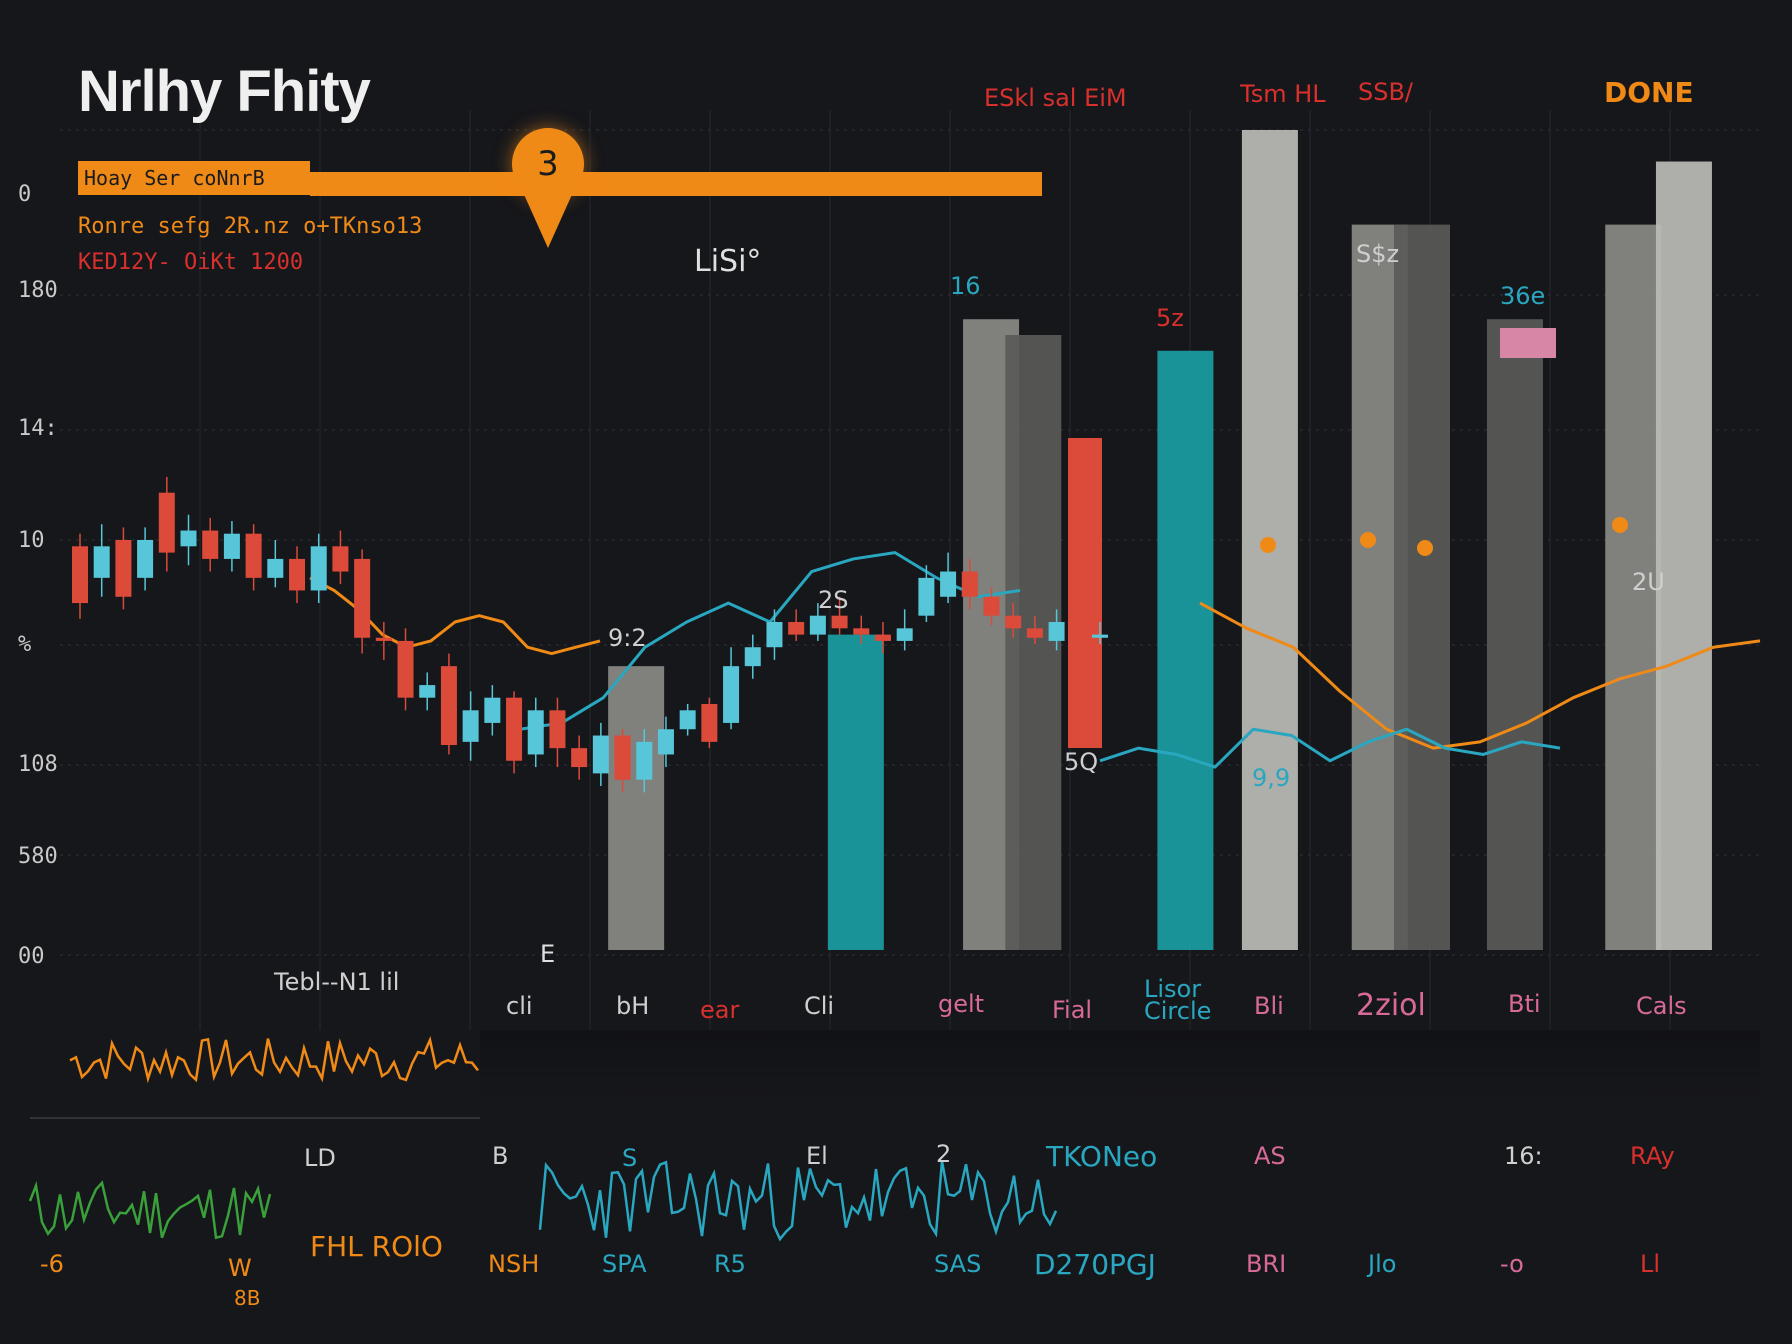 The image size is (1792, 1344). I want to click on x-tick-label: bH, so click(633, 1006).